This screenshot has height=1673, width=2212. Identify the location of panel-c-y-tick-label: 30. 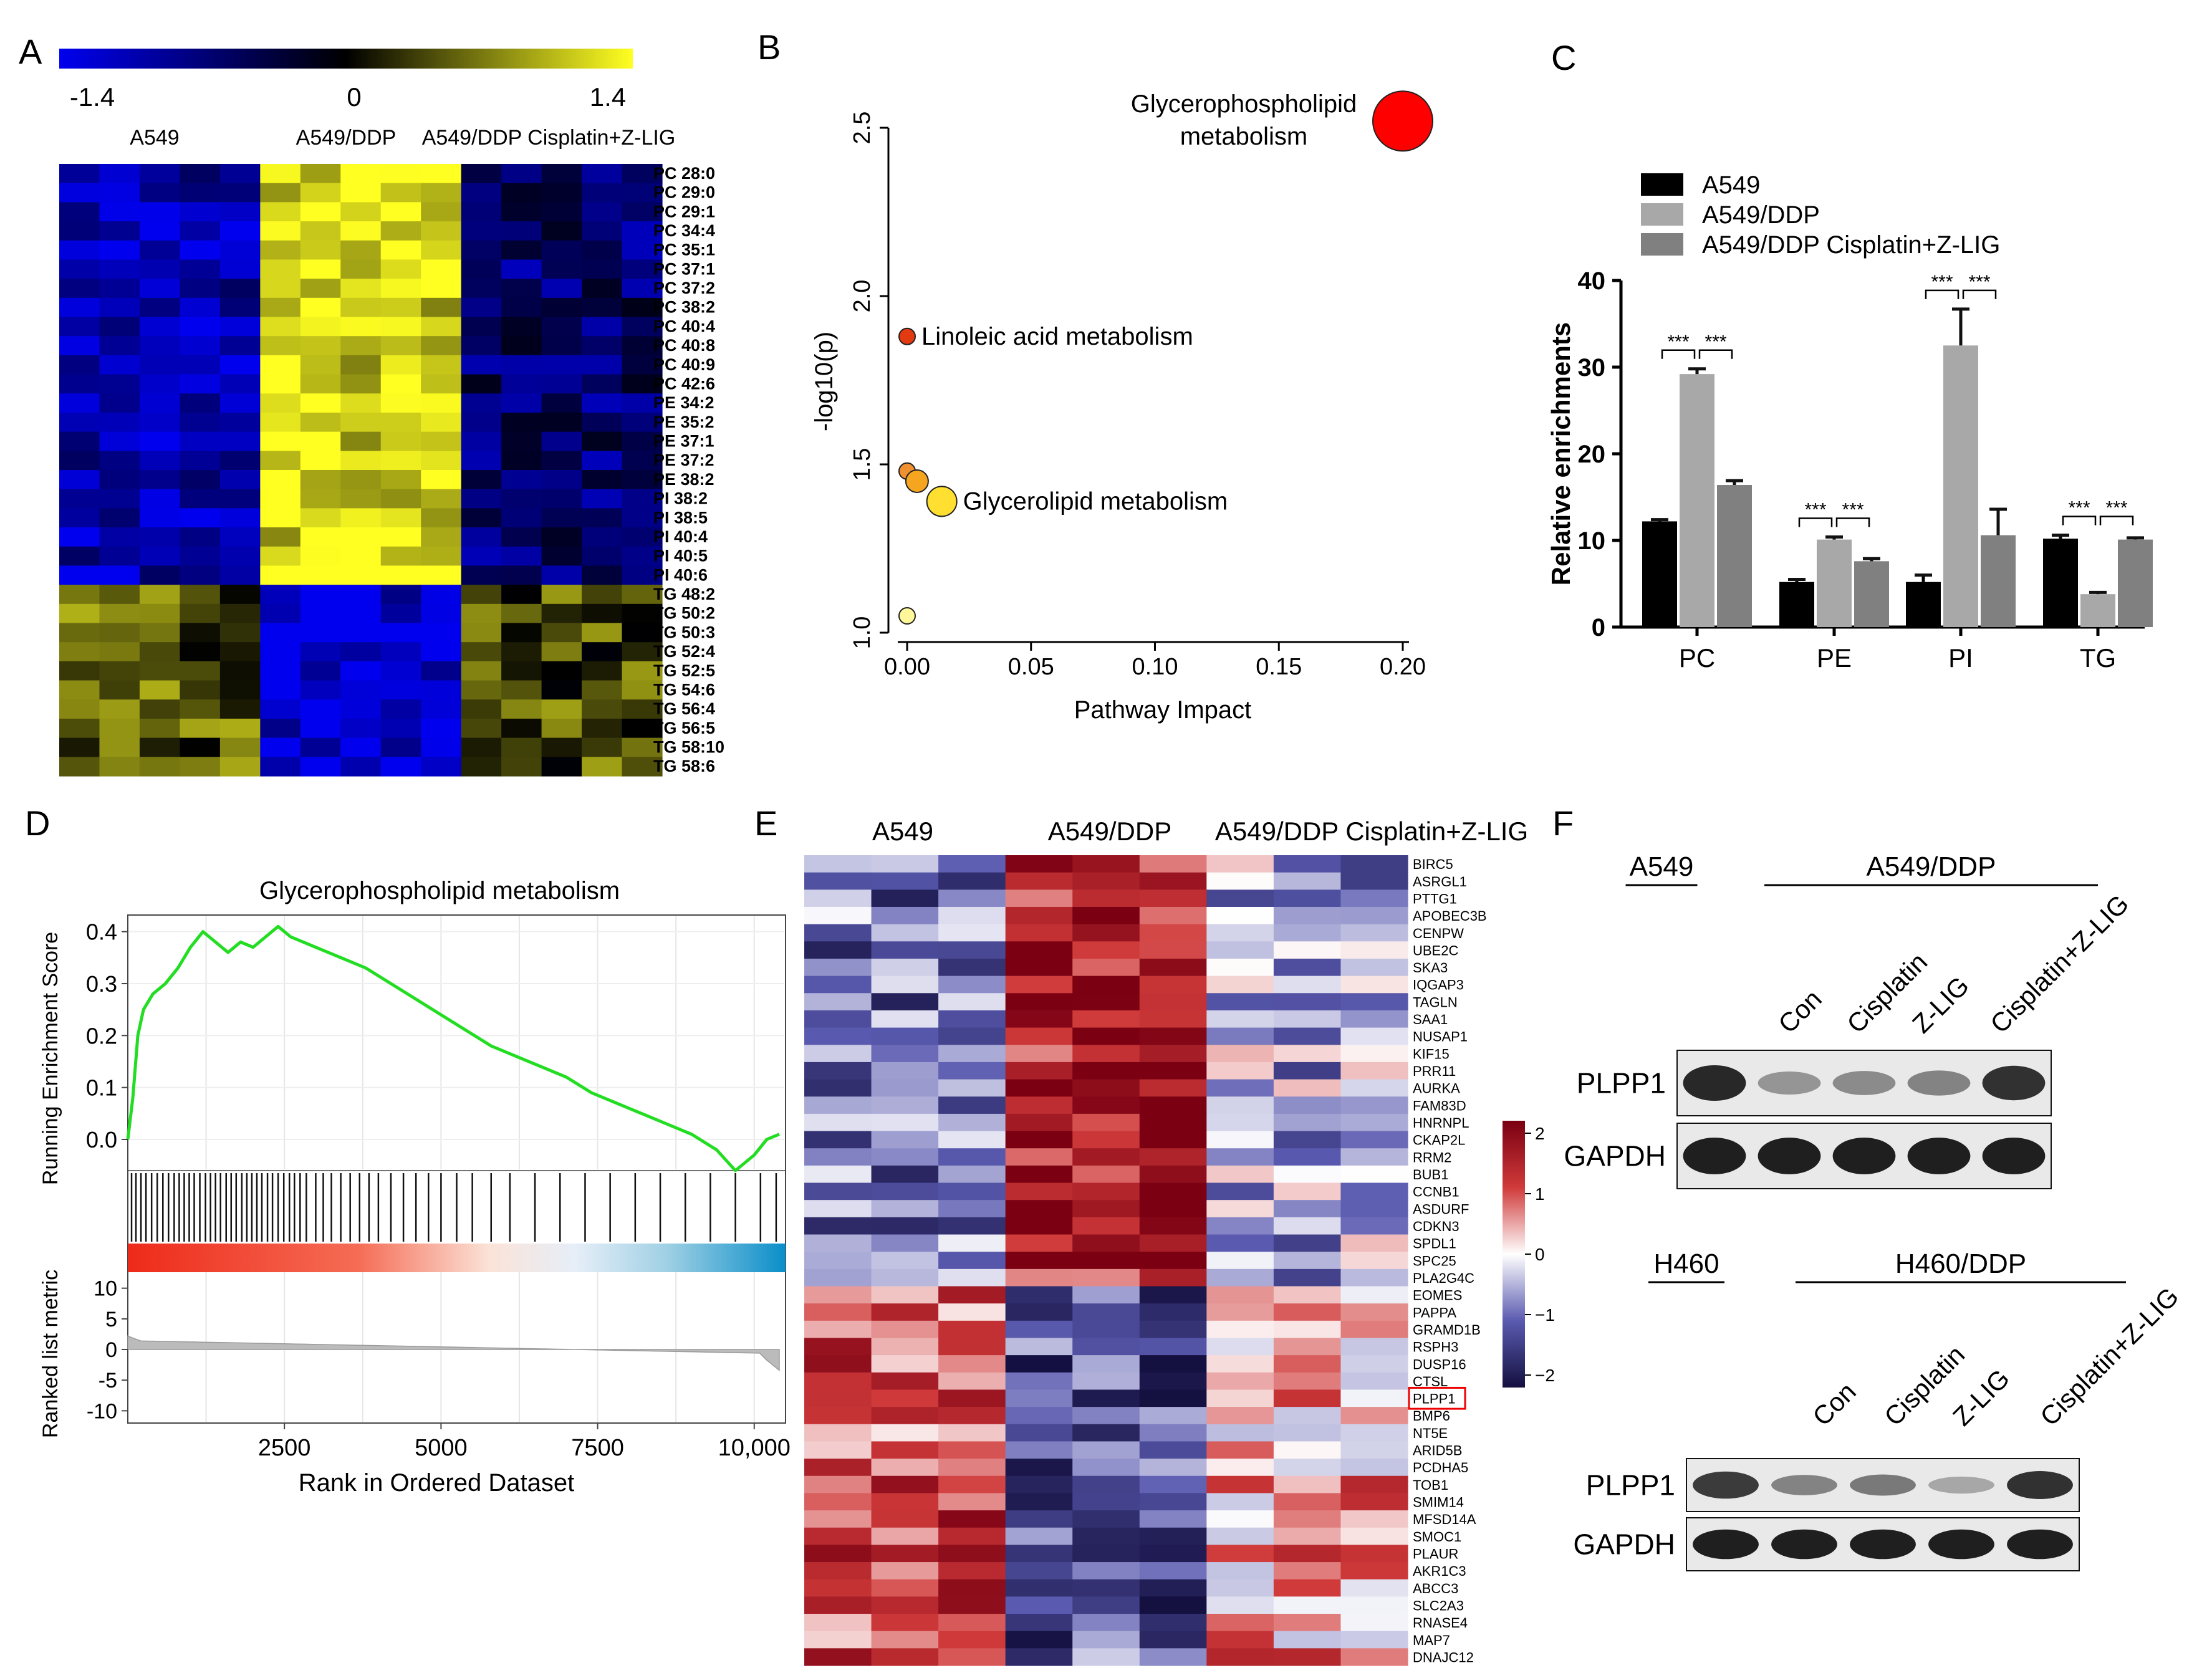
(1592, 367).